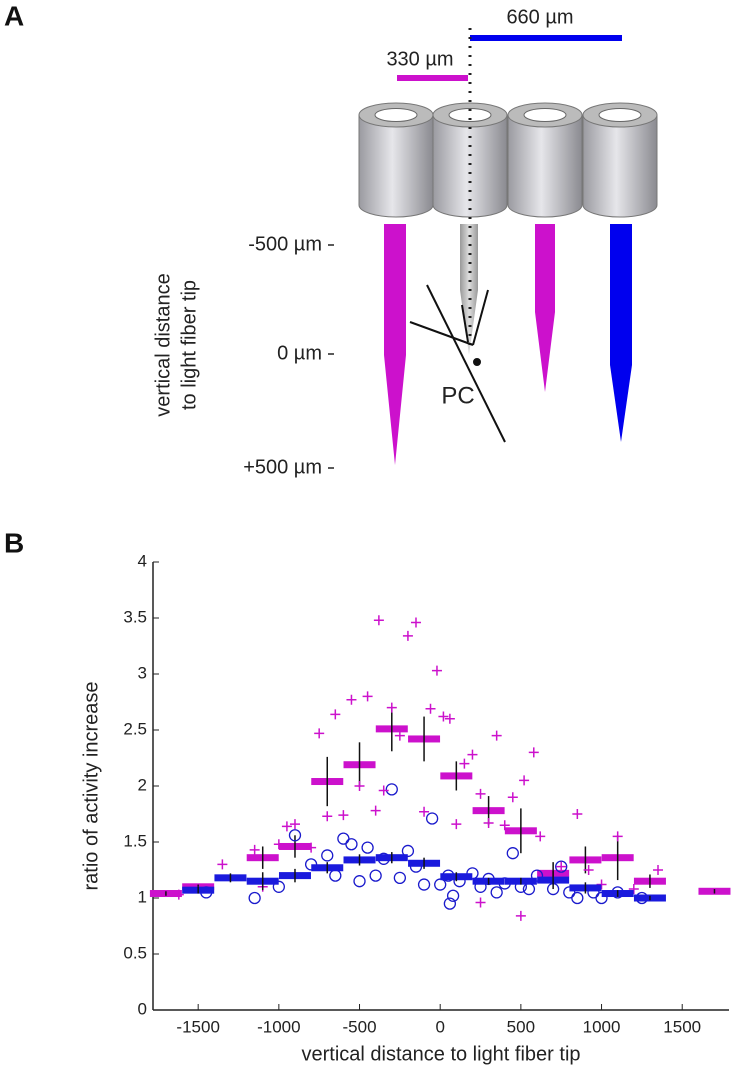 The width and height of the screenshot is (733, 1083). Describe the element at coordinates (457, 395) in the screenshot. I see `cell-label: PC` at that location.